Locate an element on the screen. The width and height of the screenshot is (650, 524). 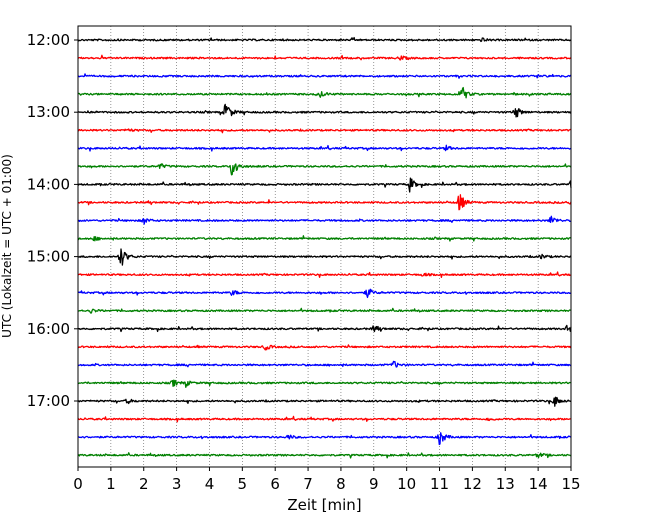
x-tick-label: 12 is located at coordinates (472, 484).